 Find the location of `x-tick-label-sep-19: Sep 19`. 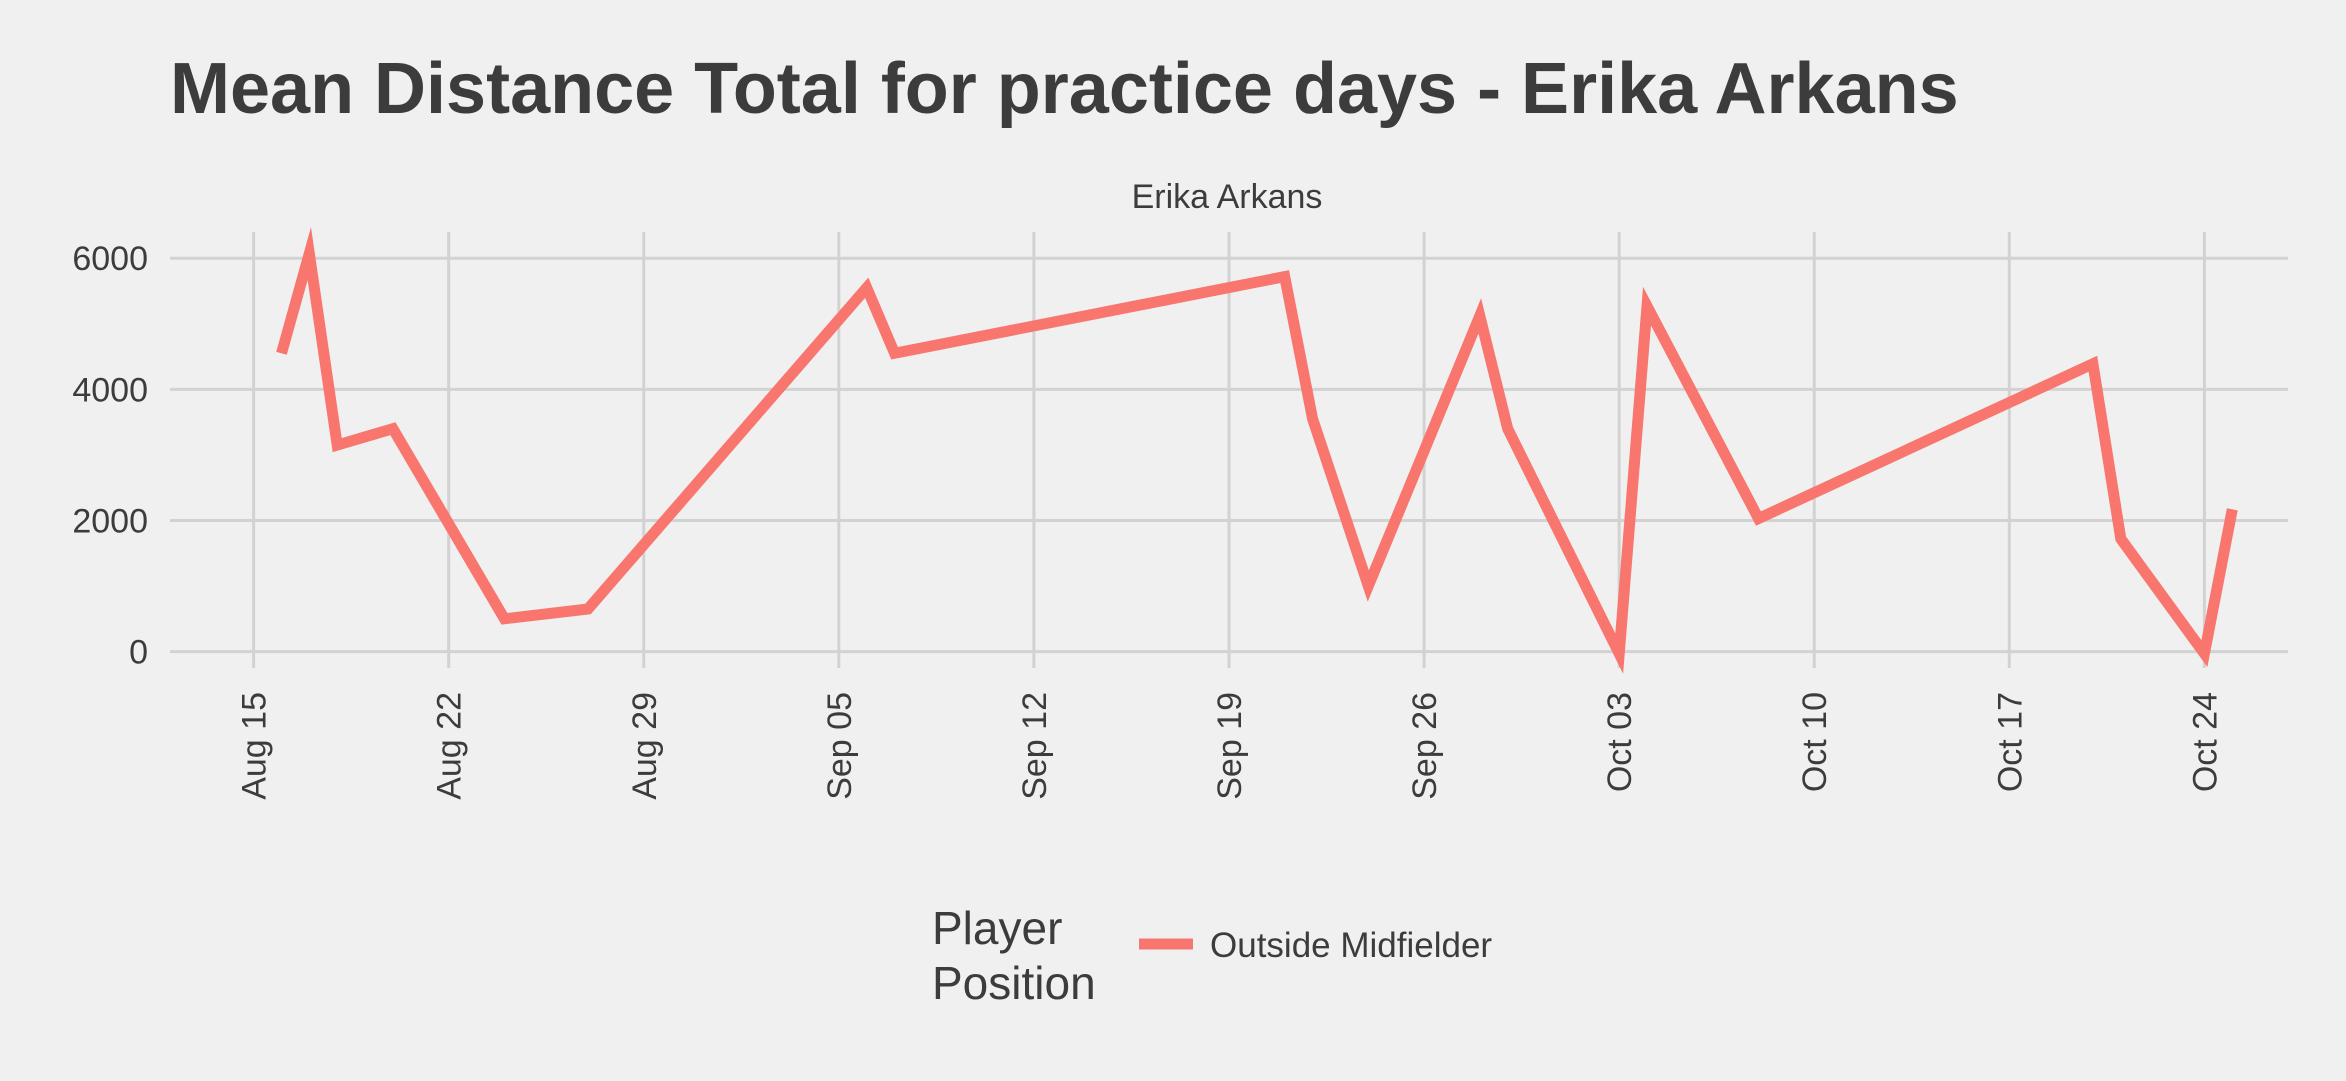

x-tick-label-sep-19: Sep 19 is located at coordinates (1230, 746).